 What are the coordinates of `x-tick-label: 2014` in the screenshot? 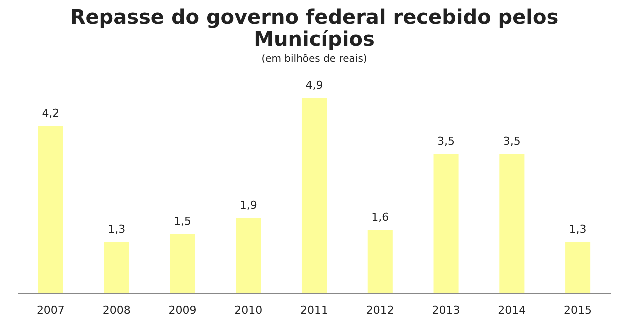 It's located at (512, 310).